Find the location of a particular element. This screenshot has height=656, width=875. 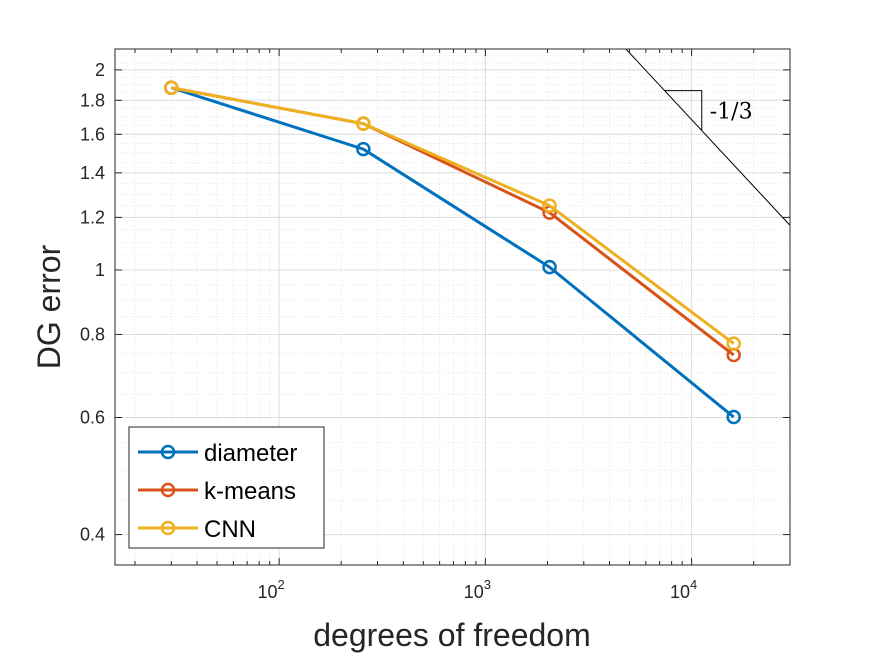

y-axis-title: DG error is located at coordinates (49, 306).